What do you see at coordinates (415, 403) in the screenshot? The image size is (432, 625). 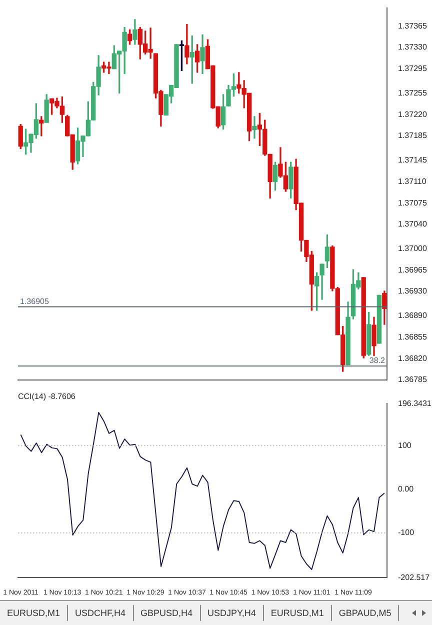 I see `y-tick-label: 196.3431` at bounding box center [415, 403].